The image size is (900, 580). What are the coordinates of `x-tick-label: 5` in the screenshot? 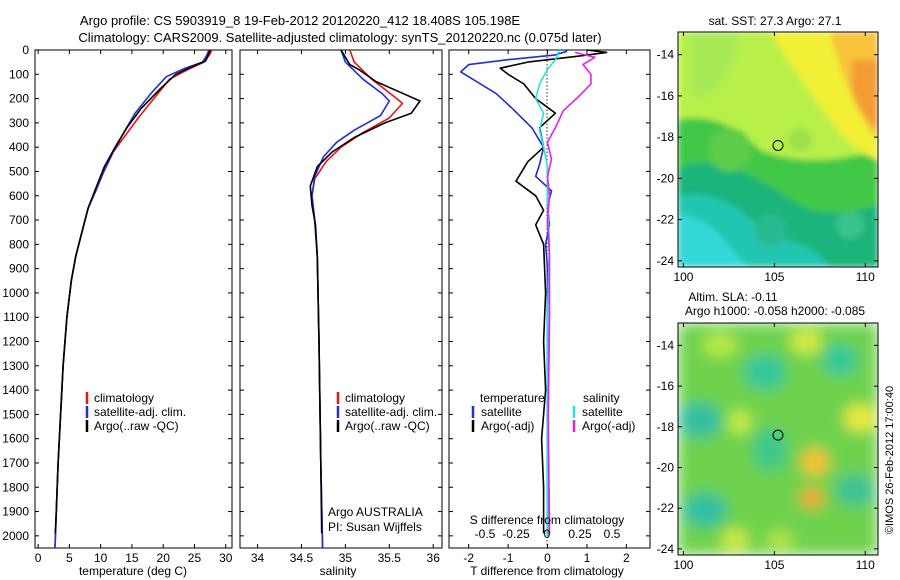 It's located at (69, 558).